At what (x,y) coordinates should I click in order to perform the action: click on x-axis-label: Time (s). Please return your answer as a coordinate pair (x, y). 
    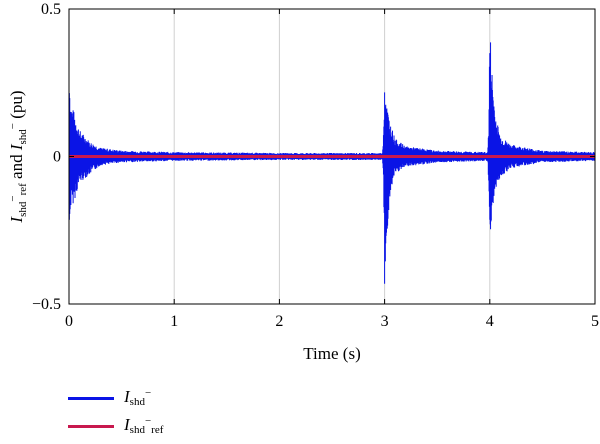
    Looking at the image, I should click on (331, 353).